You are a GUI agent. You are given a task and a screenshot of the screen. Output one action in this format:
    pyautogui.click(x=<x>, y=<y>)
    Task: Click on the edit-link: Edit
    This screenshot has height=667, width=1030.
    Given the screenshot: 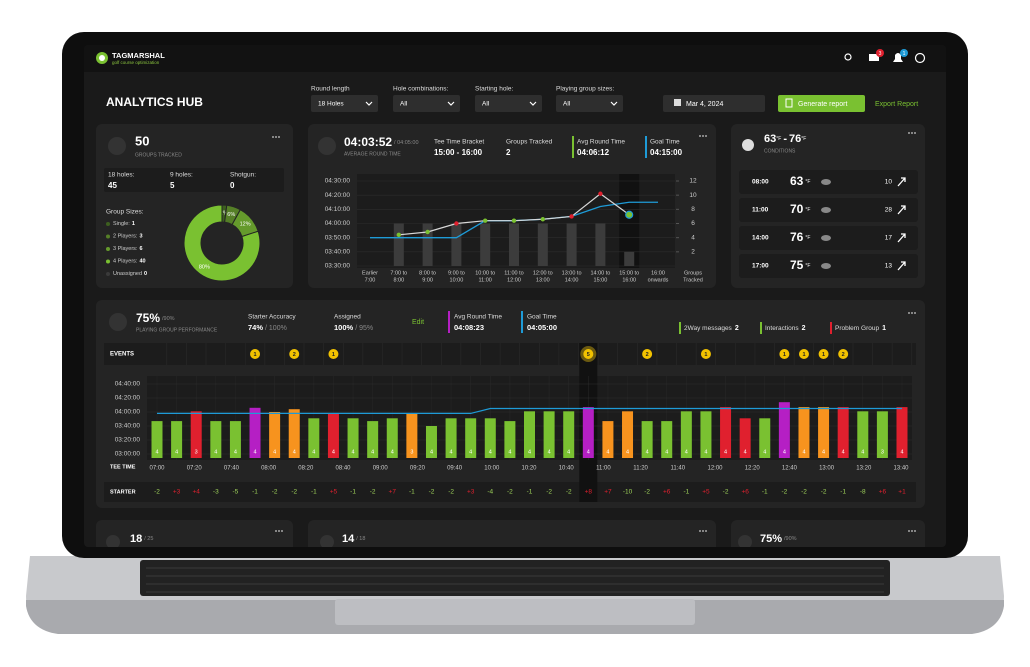 What is the action you would take?
    pyautogui.click(x=418, y=322)
    